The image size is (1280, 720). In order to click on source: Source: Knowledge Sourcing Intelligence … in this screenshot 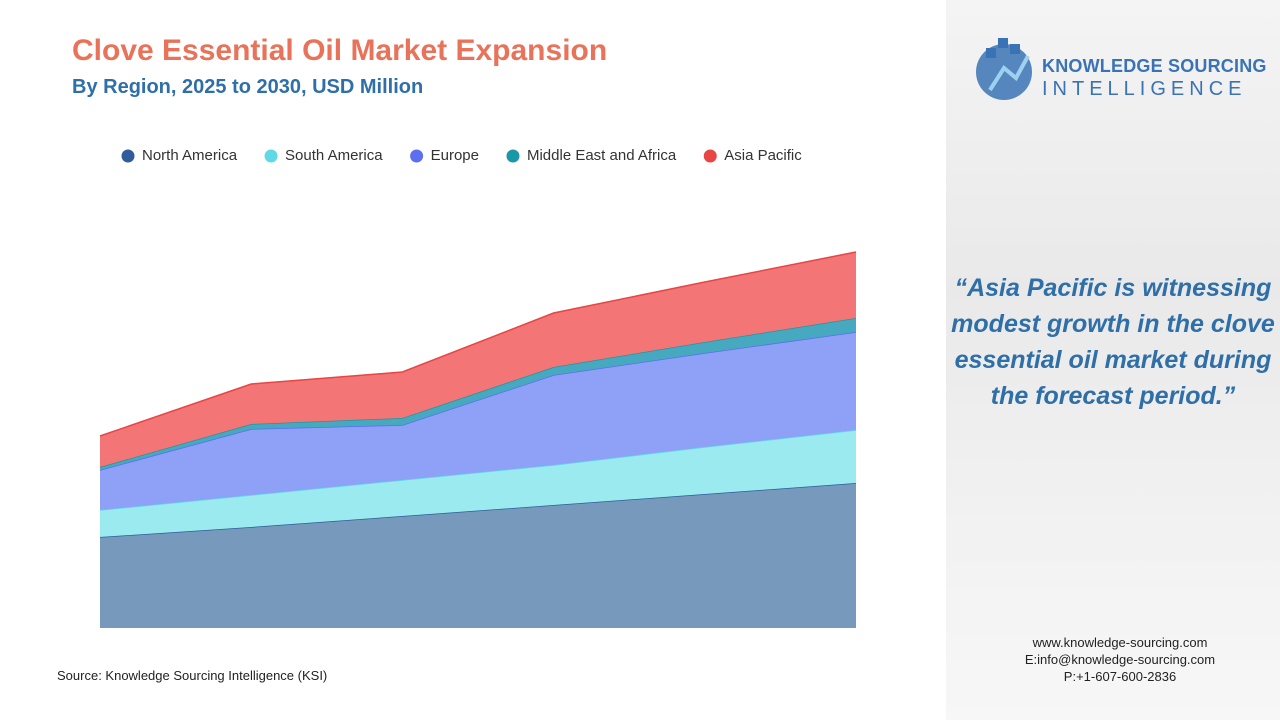, I will do `click(192, 675)`.